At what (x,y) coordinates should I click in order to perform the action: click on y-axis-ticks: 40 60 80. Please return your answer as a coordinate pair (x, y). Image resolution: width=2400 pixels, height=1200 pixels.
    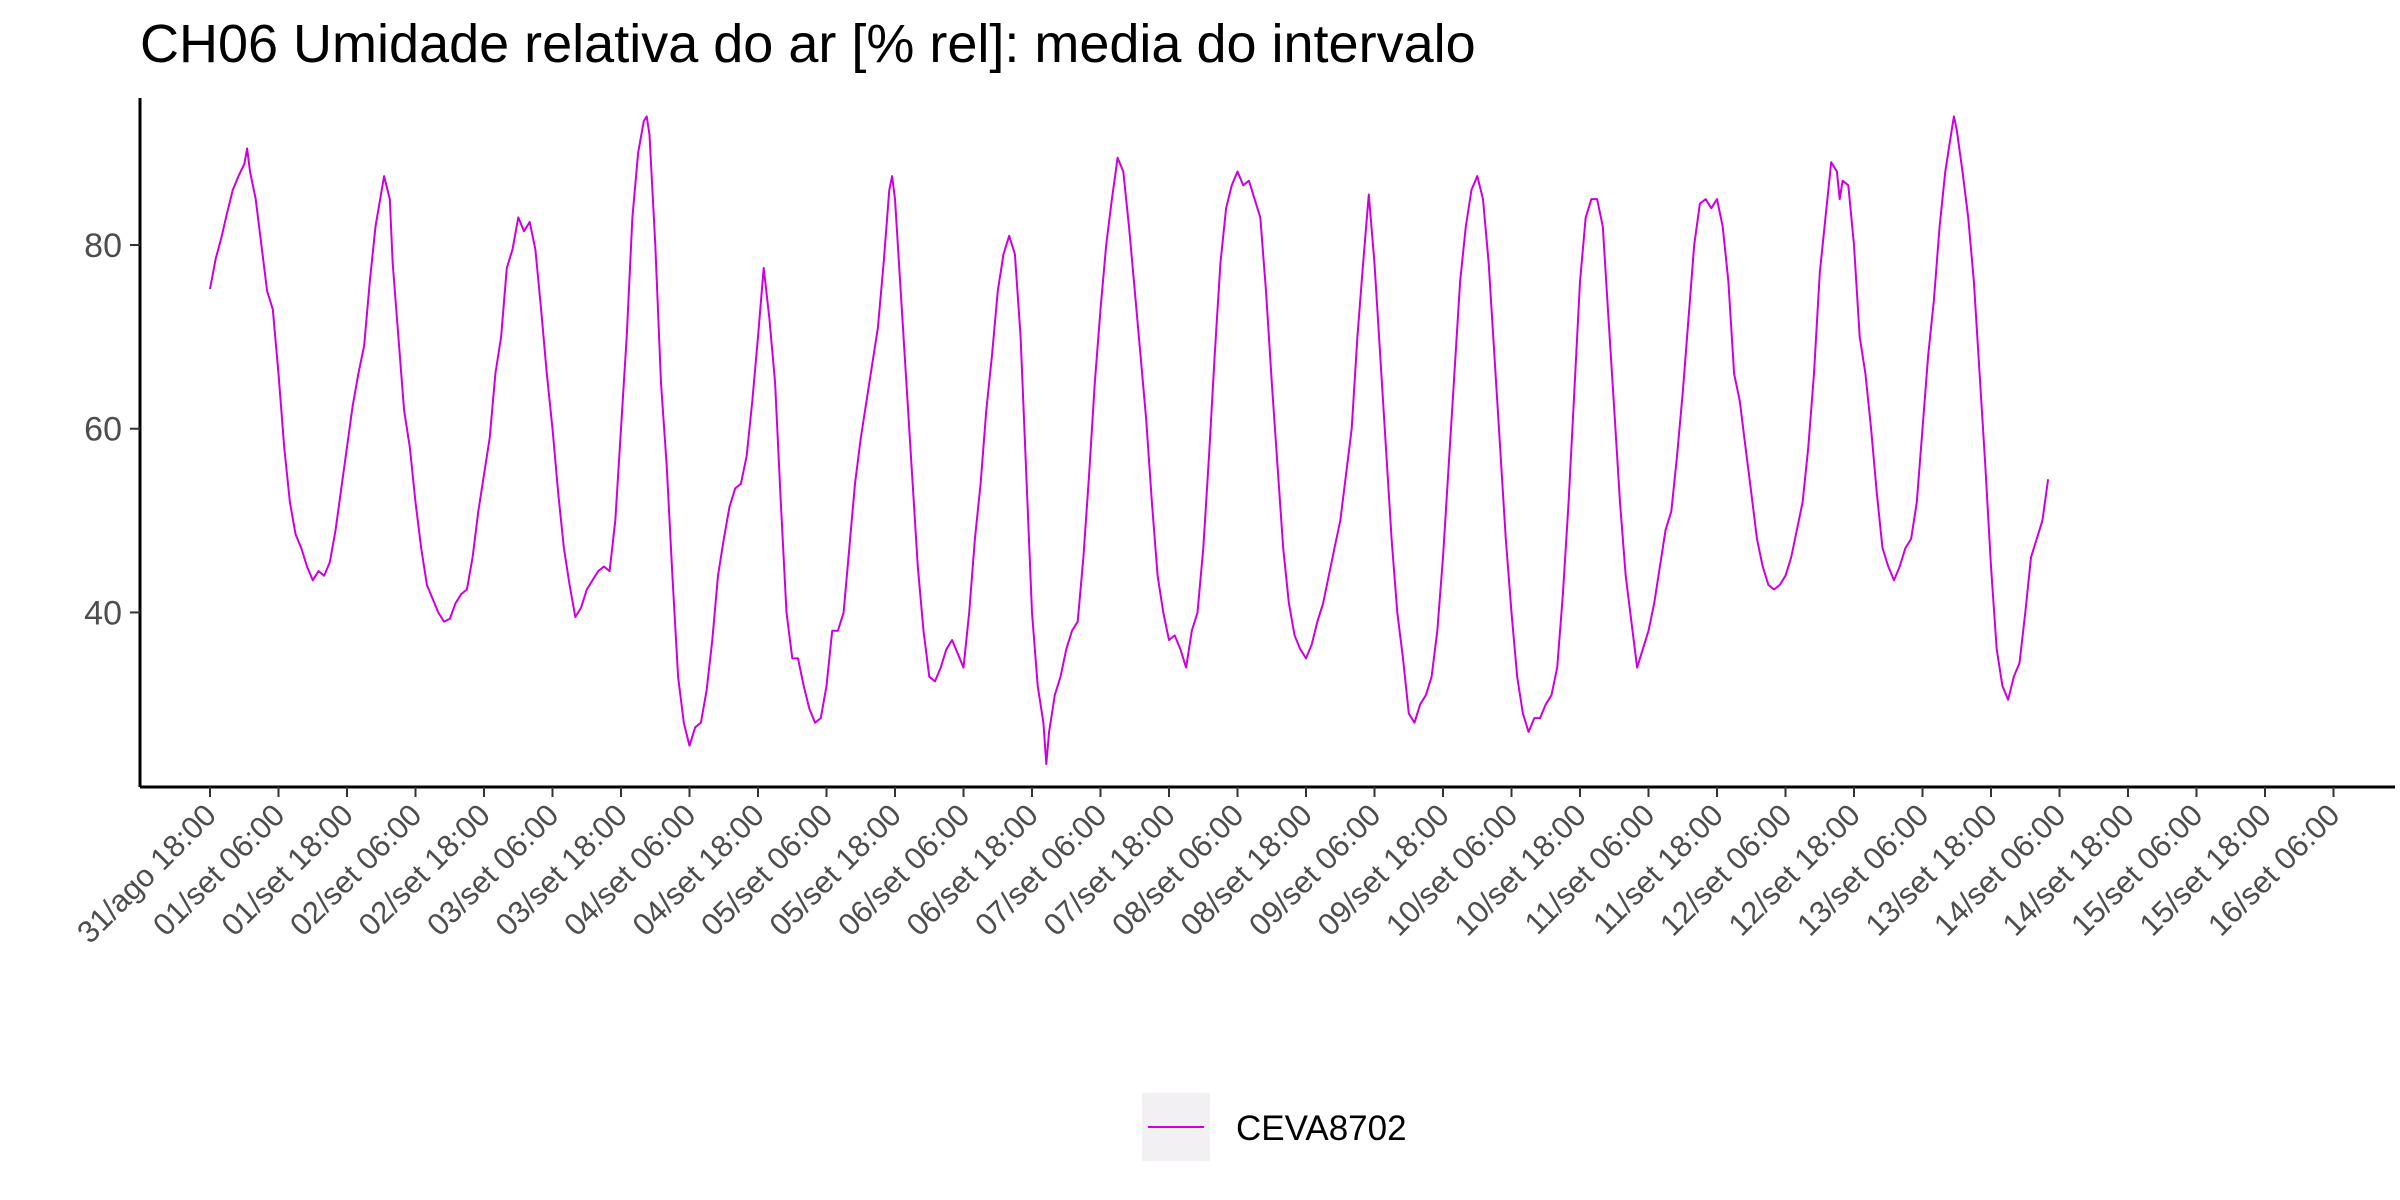
    Looking at the image, I should click on (112, 429).